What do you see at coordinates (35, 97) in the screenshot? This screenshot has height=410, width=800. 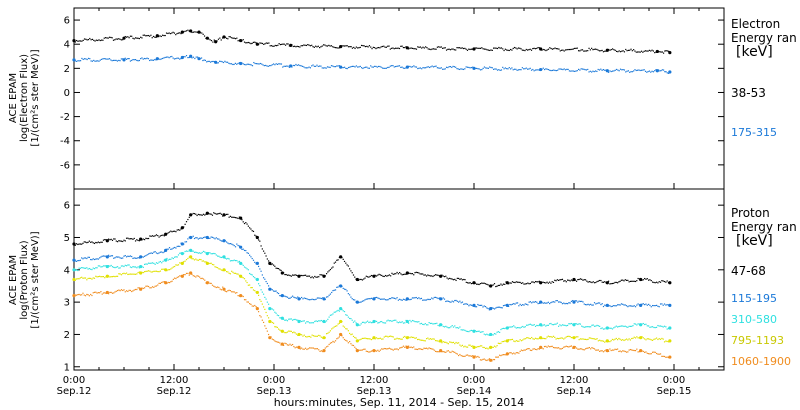 I see `electron-ylabel-line3: [1/(cm²s ster MeV)]` at bounding box center [35, 97].